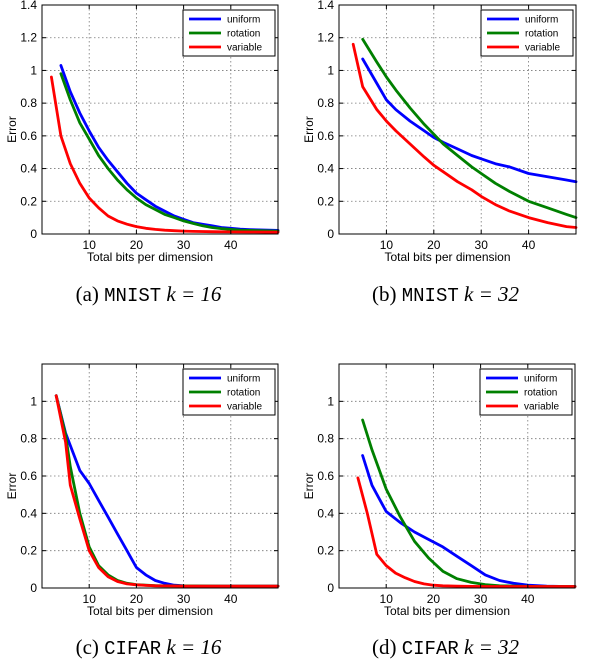  What do you see at coordinates (87, 294) in the screenshot?
I see `caption-label: (a)` at bounding box center [87, 294].